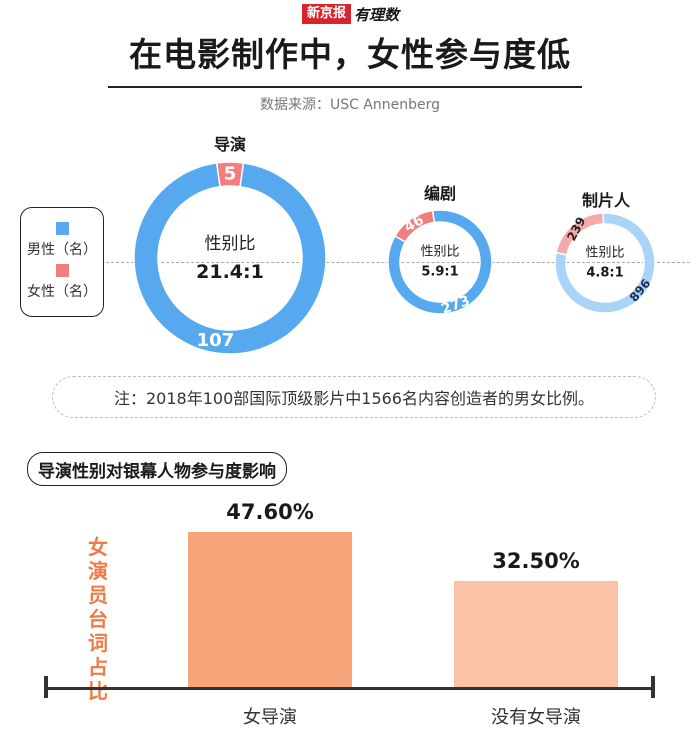 This screenshot has width=700, height=746. What do you see at coordinates (216, 340) in the screenshot?
I see `donut-label-male: 107` at bounding box center [216, 340].